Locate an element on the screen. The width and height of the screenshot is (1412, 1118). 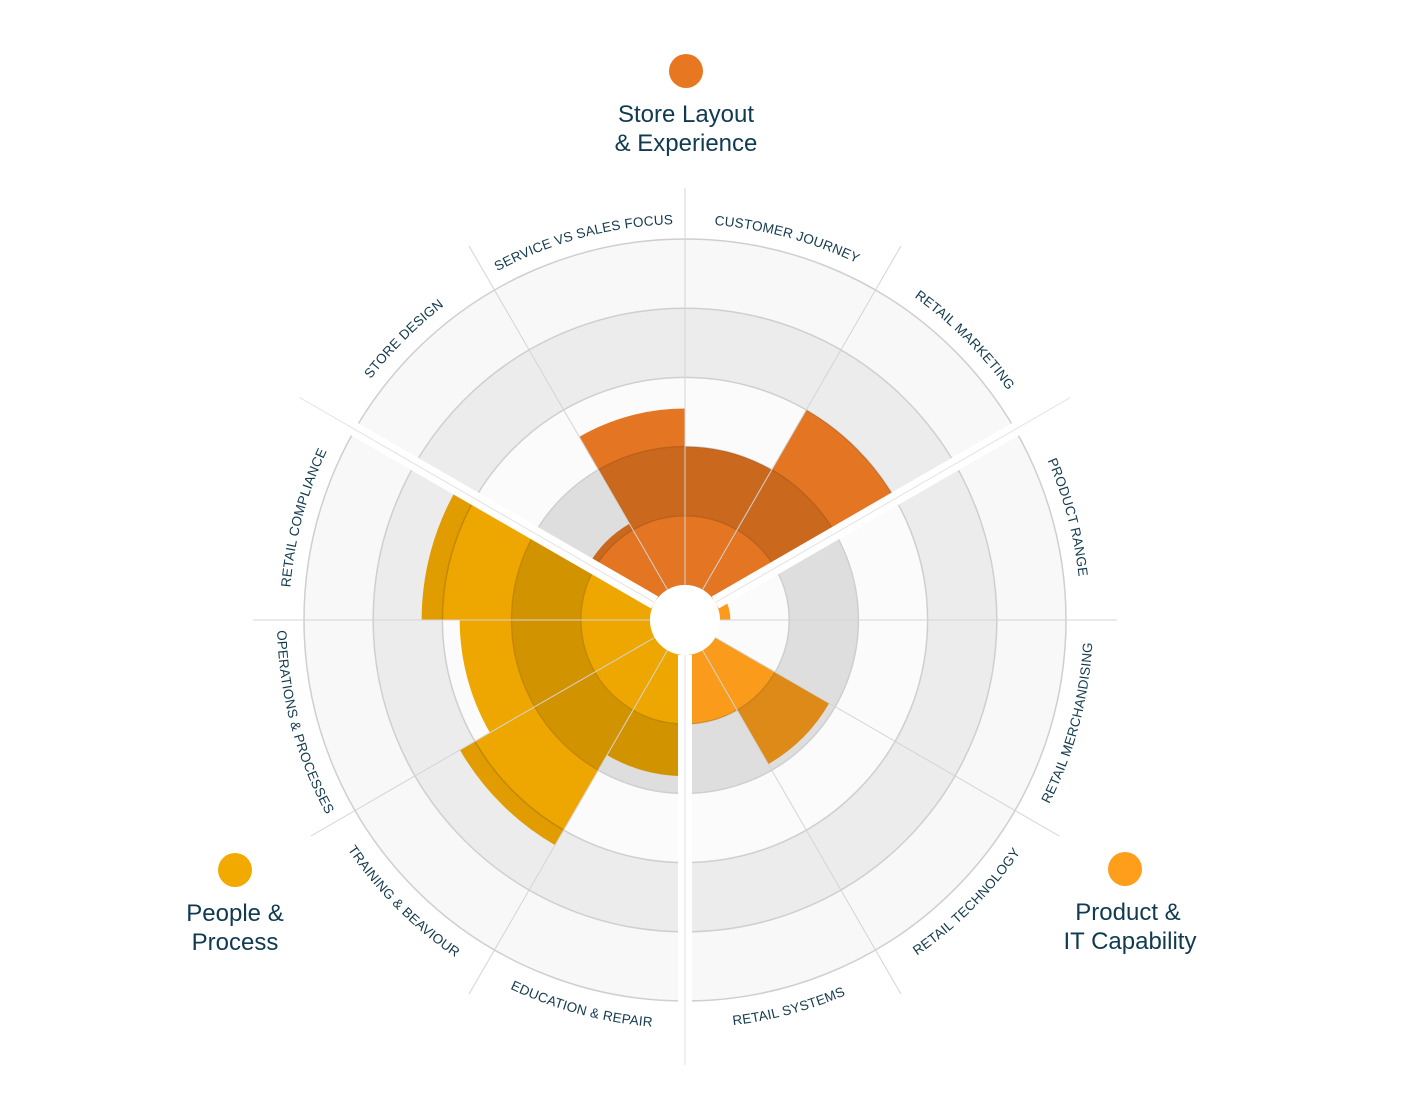
wedge-service-vs-sales-focus is located at coordinates (632, 499).